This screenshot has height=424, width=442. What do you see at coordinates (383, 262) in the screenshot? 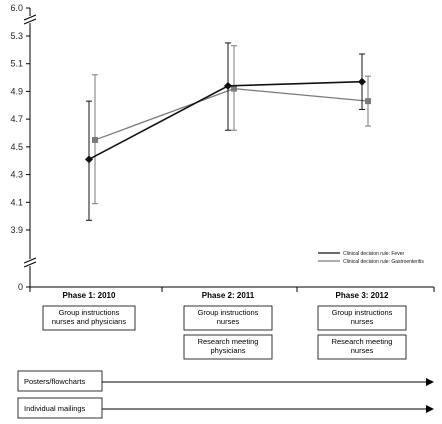
I see `legend-label: Clinical decision rule: Gastroenteritis` at bounding box center [383, 262].